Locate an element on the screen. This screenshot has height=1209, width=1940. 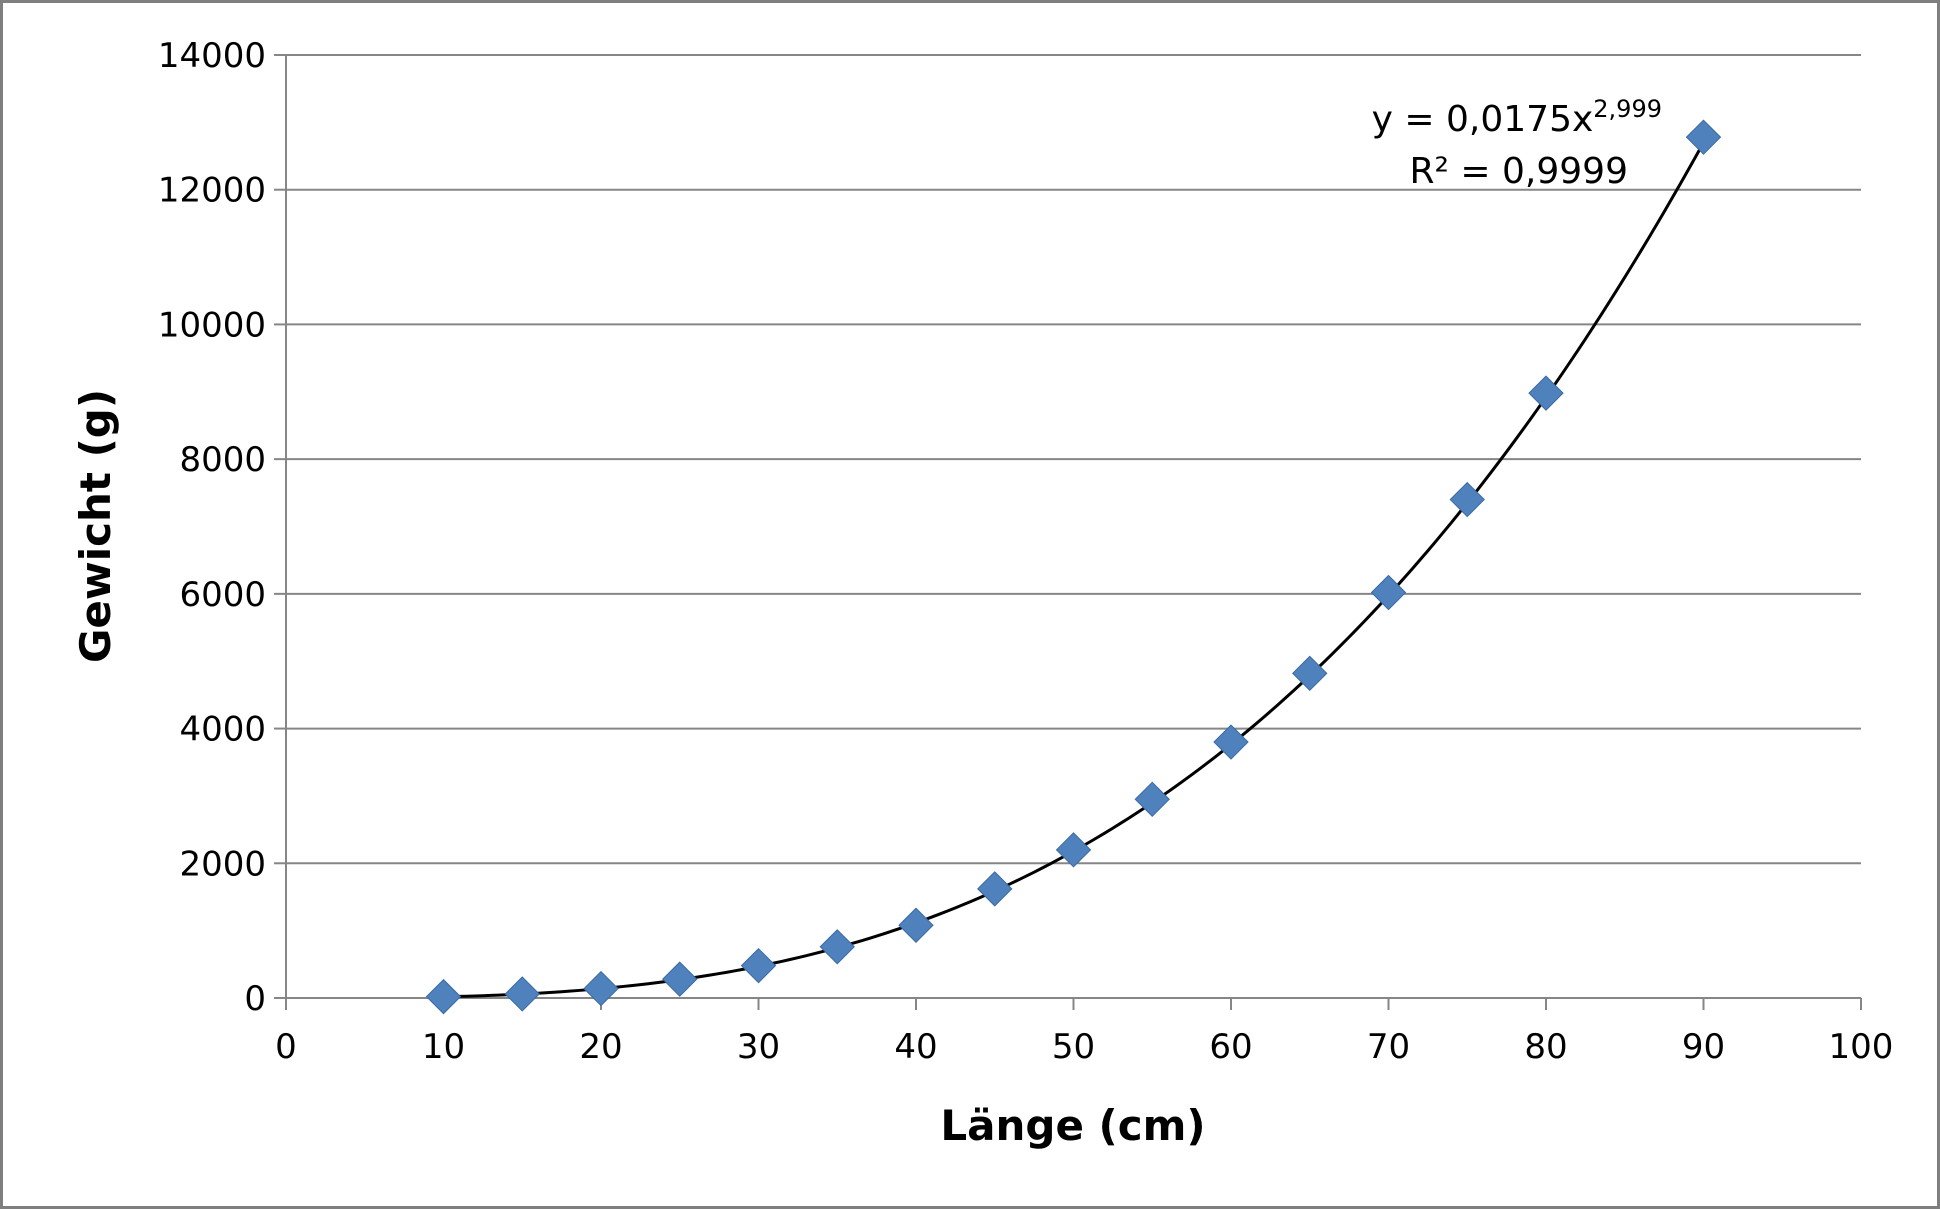
x-tick-label: 80 is located at coordinates (1545, 1047).